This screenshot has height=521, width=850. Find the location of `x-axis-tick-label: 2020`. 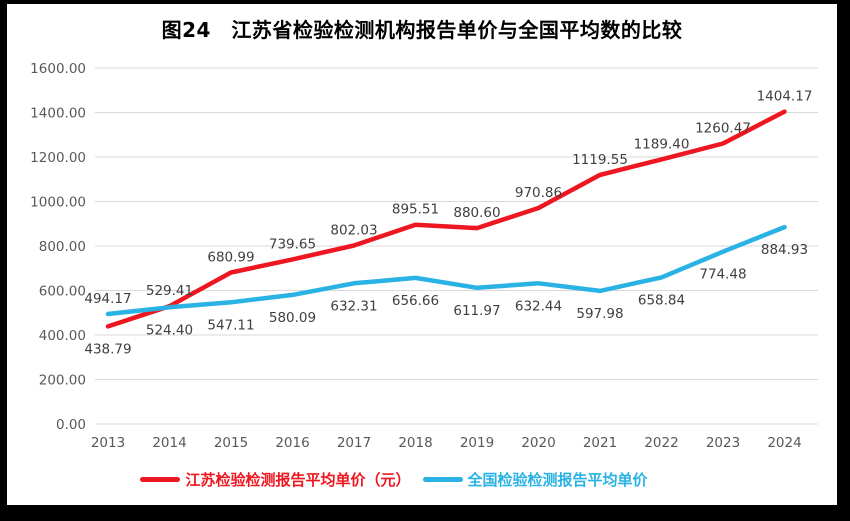

x-axis-tick-label: 2020 is located at coordinates (538, 443).